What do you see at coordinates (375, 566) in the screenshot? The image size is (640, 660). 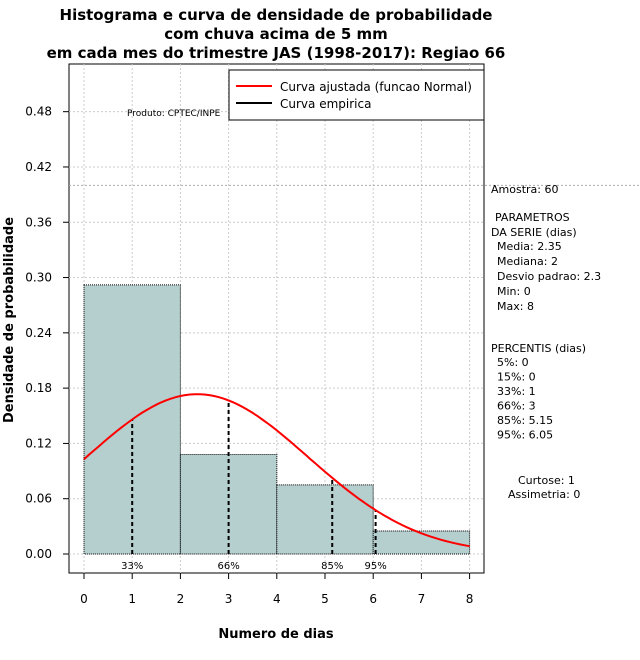 I see `percentile-label: 95%` at bounding box center [375, 566].